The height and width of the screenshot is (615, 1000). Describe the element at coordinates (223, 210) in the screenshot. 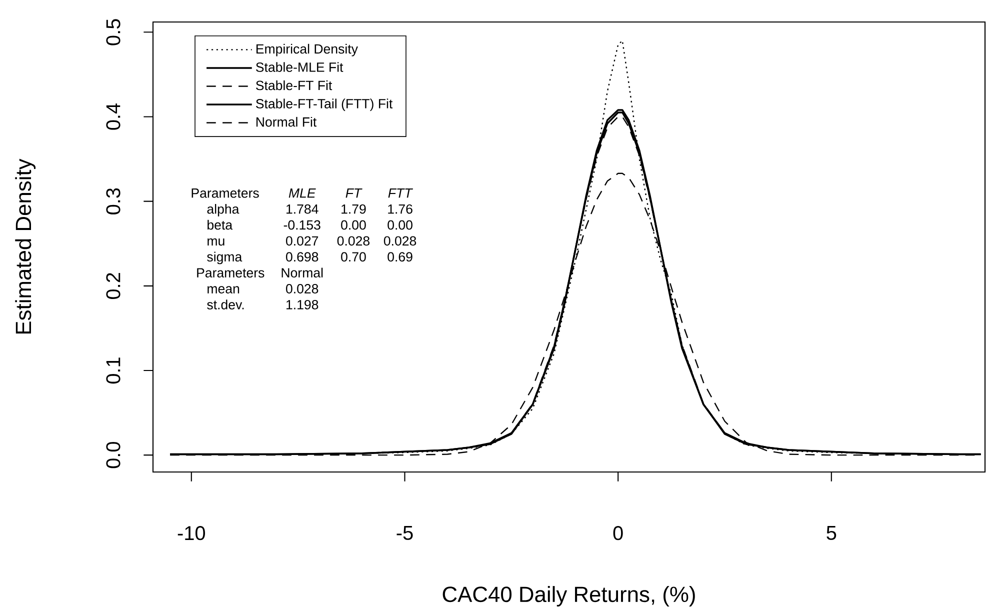

I see `annotation: alpha` at that location.